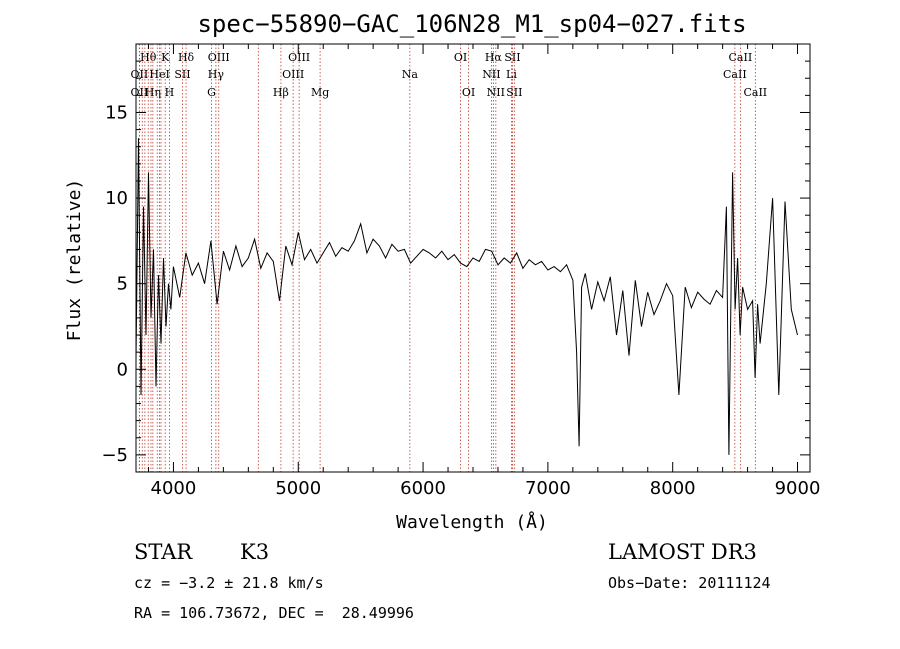 The width and height of the screenshot is (900, 649). I want to click on object-subclass: K3, so click(255, 552).